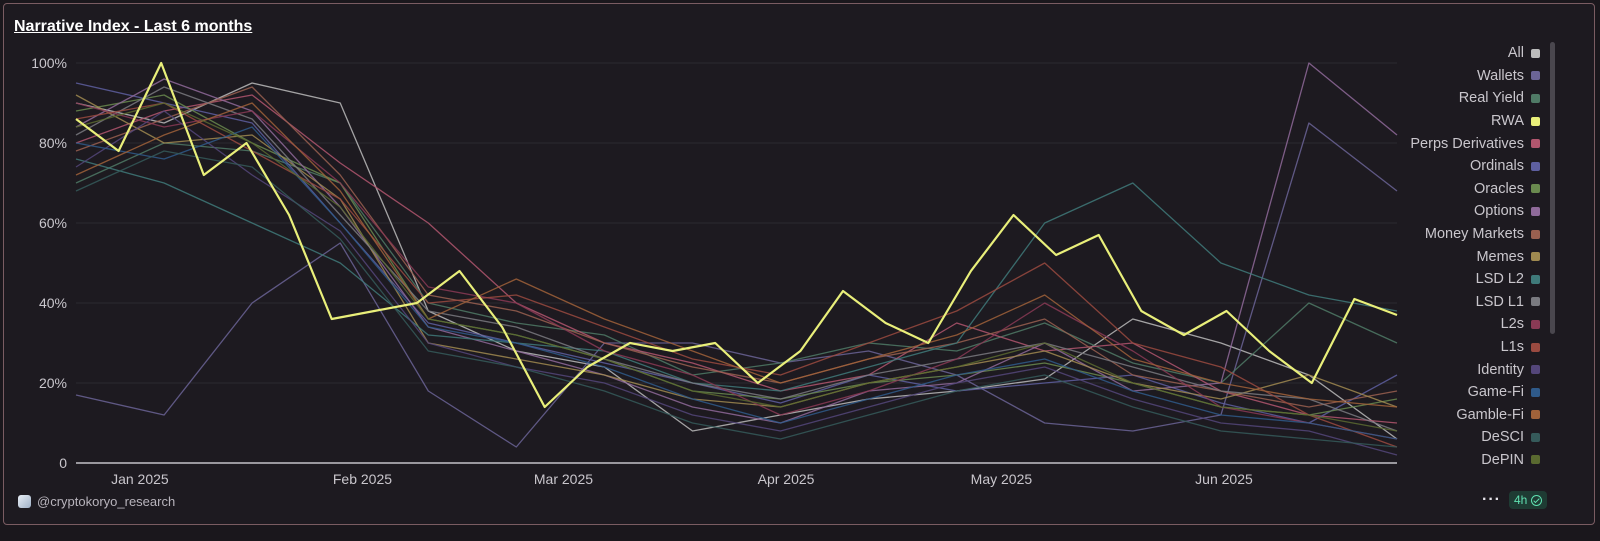  Describe the element at coordinates (1515, 53) in the screenshot. I see `legend-label: All` at that location.